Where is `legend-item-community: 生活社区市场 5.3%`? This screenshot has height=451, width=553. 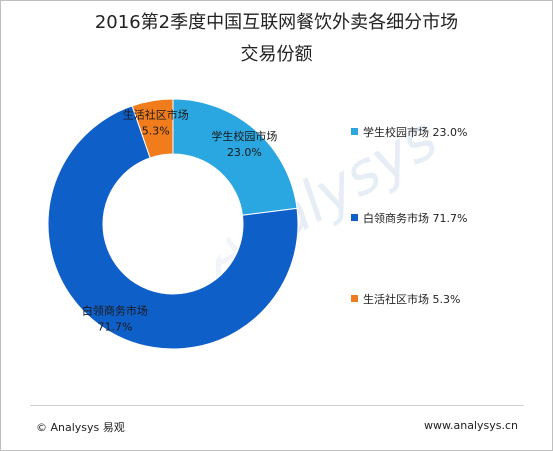
legend-item-community: 生活社区市场 5.3% is located at coordinates (451, 299).